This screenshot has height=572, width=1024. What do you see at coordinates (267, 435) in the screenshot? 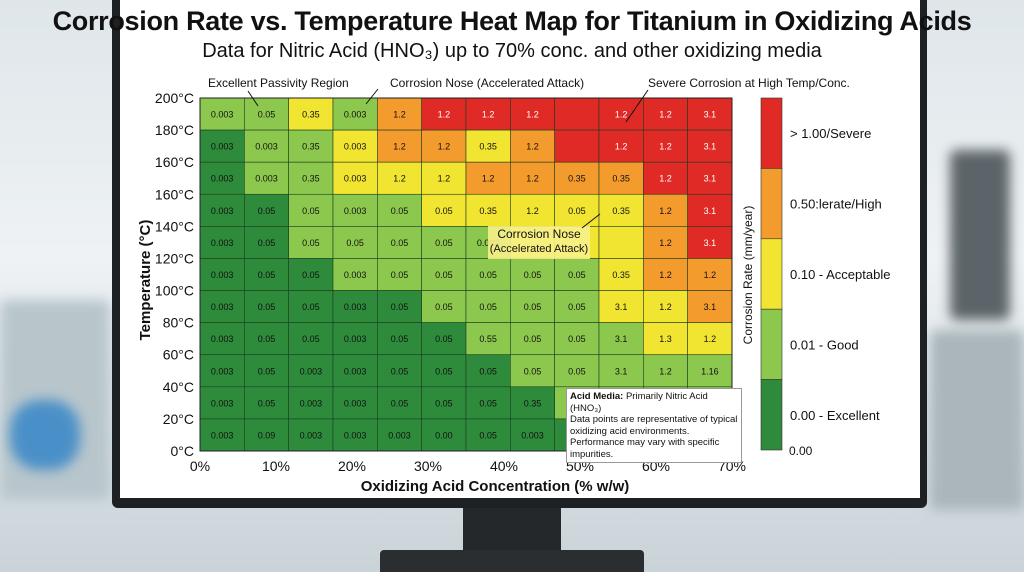
I see `heatmap-cell-label: 0.09` at bounding box center [267, 435].